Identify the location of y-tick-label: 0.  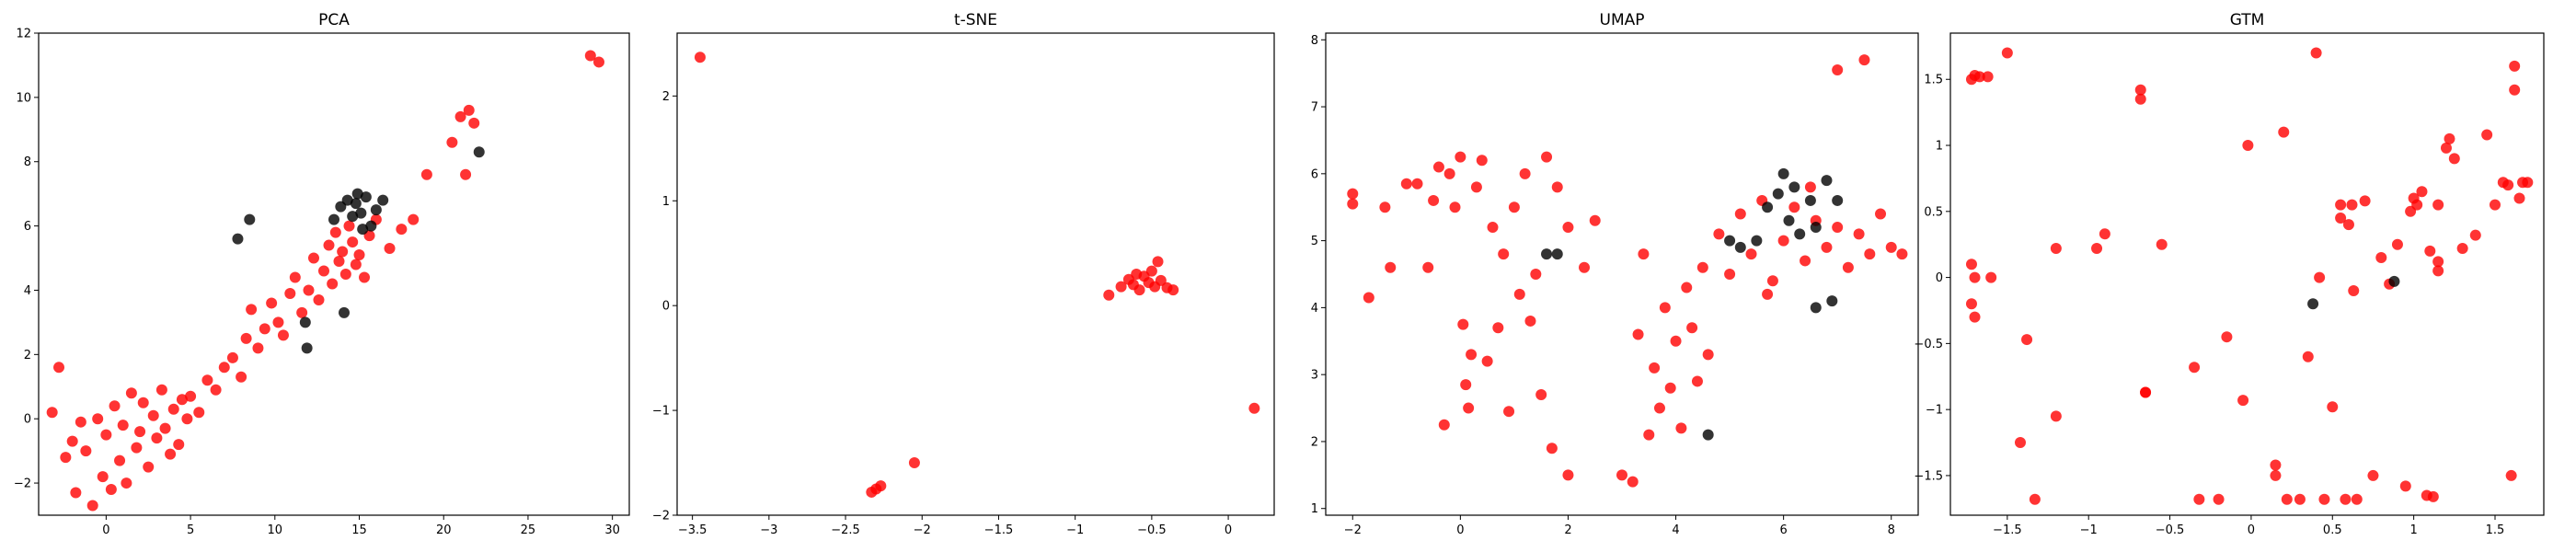
(1939, 278).